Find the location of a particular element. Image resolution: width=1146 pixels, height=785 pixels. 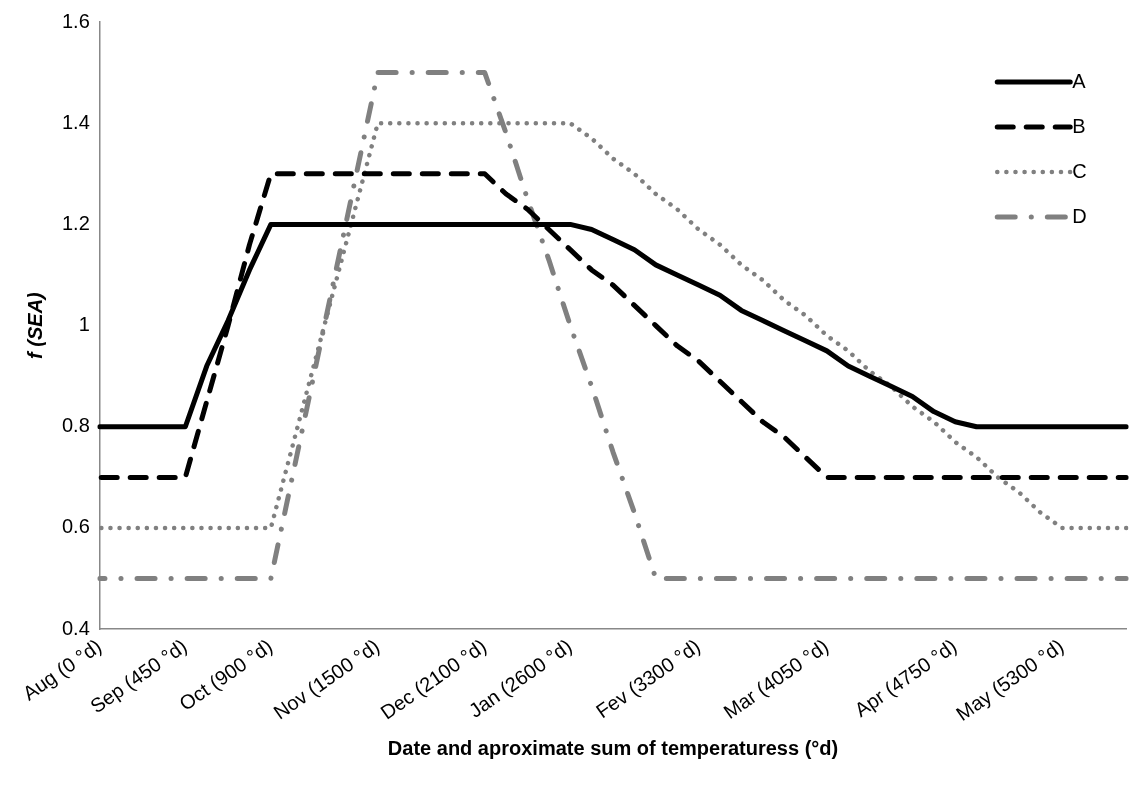

legend-label: A is located at coordinates (1079, 80).